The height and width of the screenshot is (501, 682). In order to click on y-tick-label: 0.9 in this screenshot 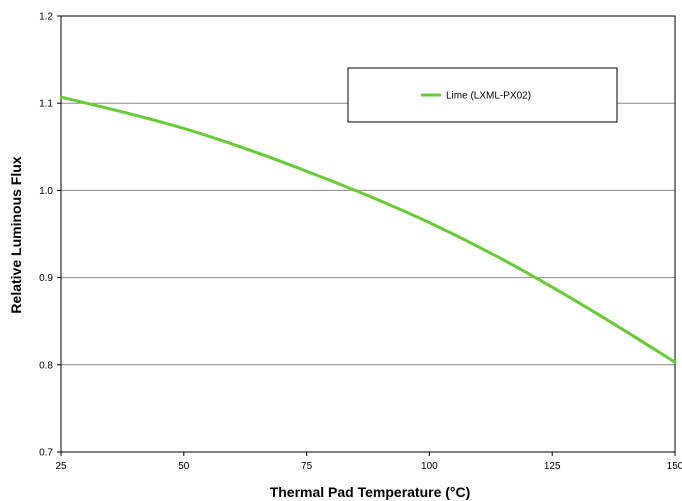, I will do `click(46, 278)`.